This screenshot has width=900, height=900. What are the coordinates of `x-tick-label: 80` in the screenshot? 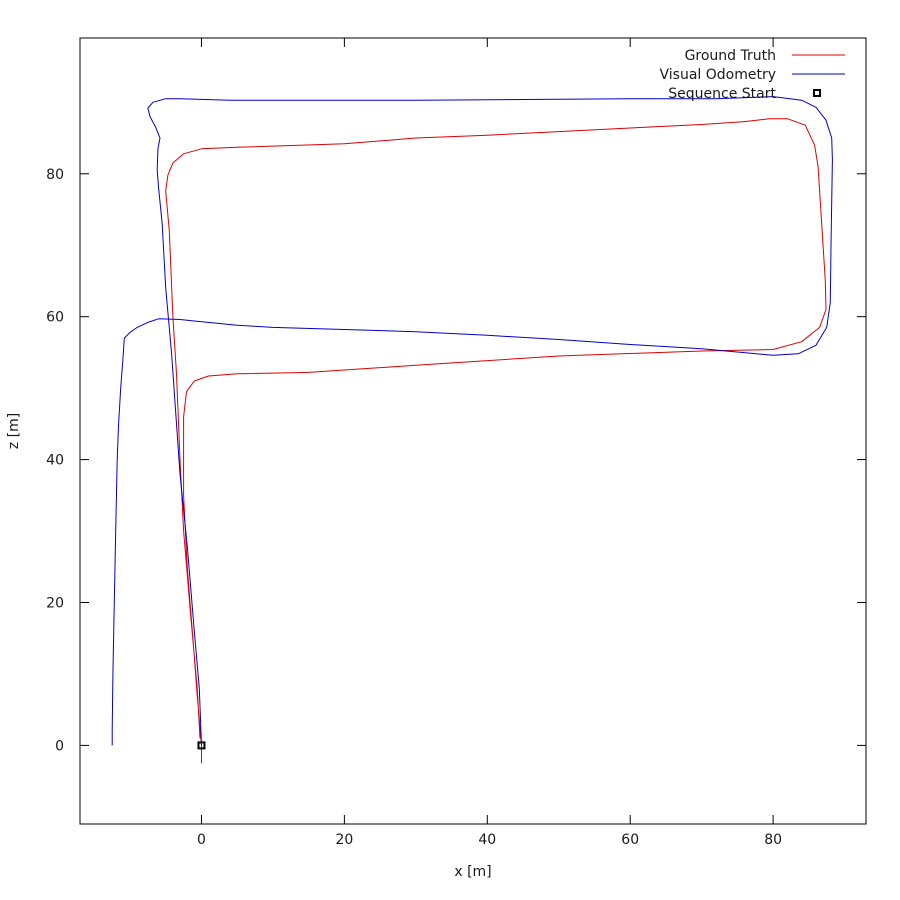 It's located at (773, 840).